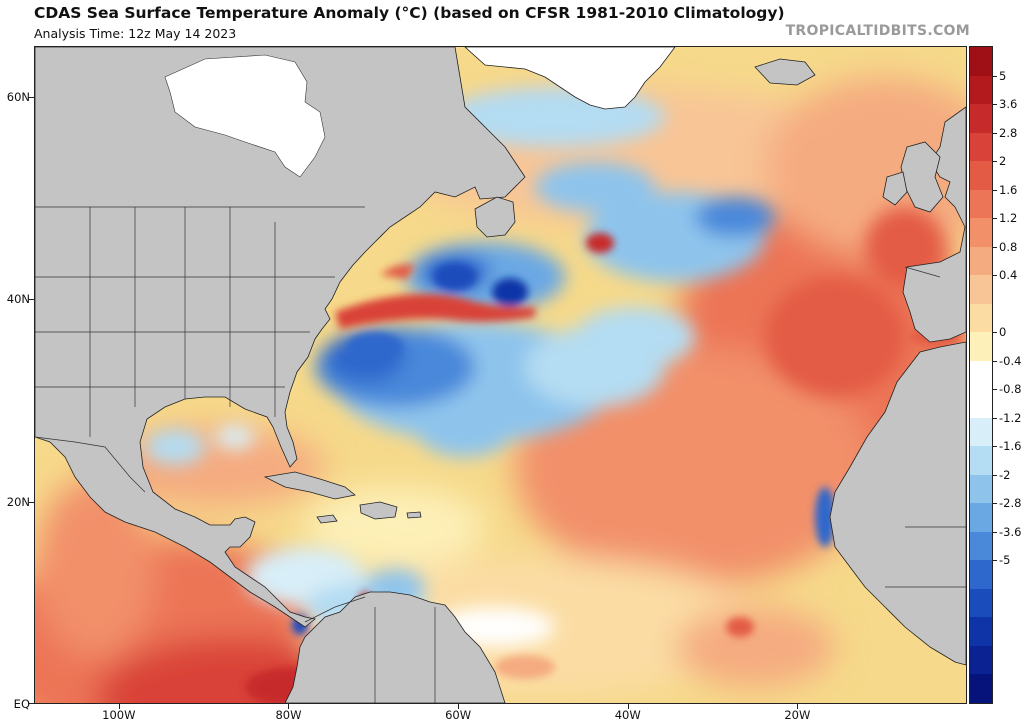 The image size is (1024, 724). Describe the element at coordinates (18, 96) in the screenshot. I see `lat-label: 60N` at that location.